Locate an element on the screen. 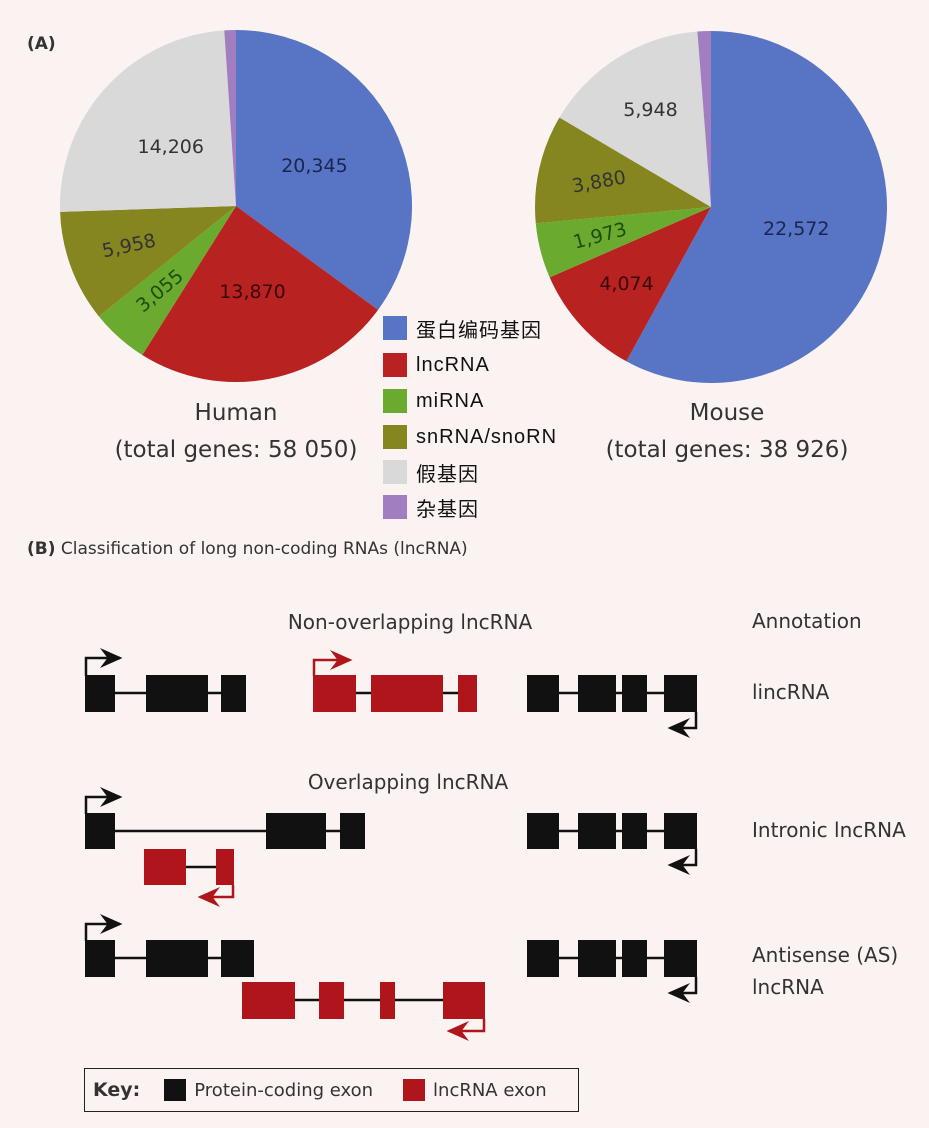 The image size is (929, 1128). legend-label: 蛋白编码基因 is located at coordinates (479, 330).